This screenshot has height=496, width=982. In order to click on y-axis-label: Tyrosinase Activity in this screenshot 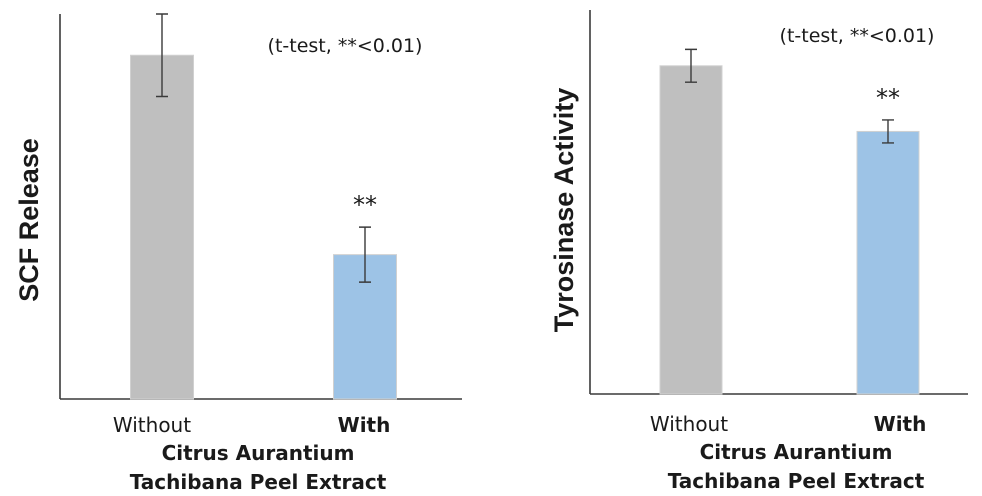, I will do `click(564, 210)`.